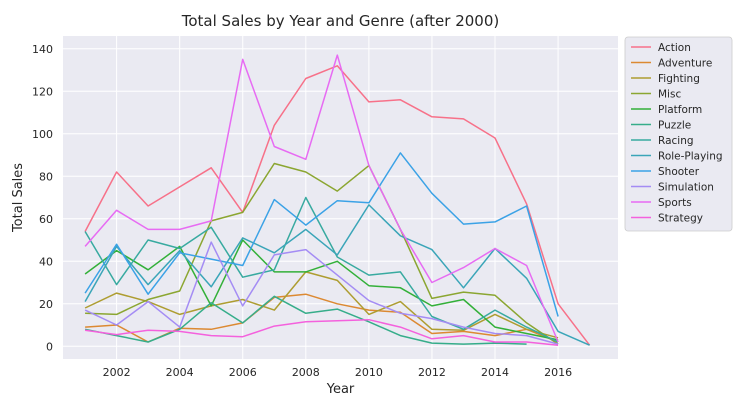 Image resolution: width=739 pixels, height=407 pixels. I want to click on y-axis-label: Total Sales, so click(18, 198).